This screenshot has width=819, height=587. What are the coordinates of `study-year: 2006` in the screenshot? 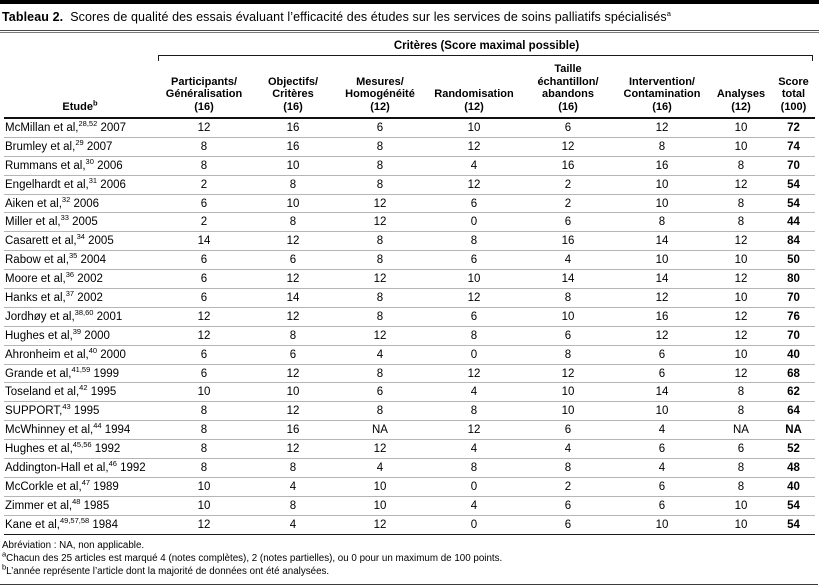 It's located at (85, 203).